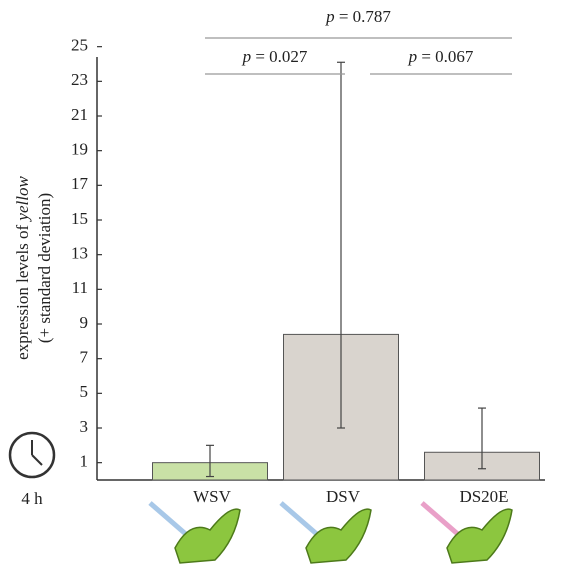  What do you see at coordinates (84, 391) in the screenshot?
I see `y-tick-label: 5` at bounding box center [84, 391].